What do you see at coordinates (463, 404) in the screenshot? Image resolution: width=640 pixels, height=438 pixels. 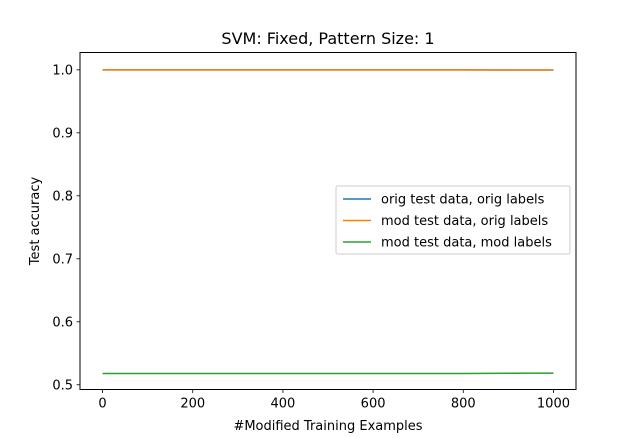 I see `x-tick-label: 800` at bounding box center [463, 404].